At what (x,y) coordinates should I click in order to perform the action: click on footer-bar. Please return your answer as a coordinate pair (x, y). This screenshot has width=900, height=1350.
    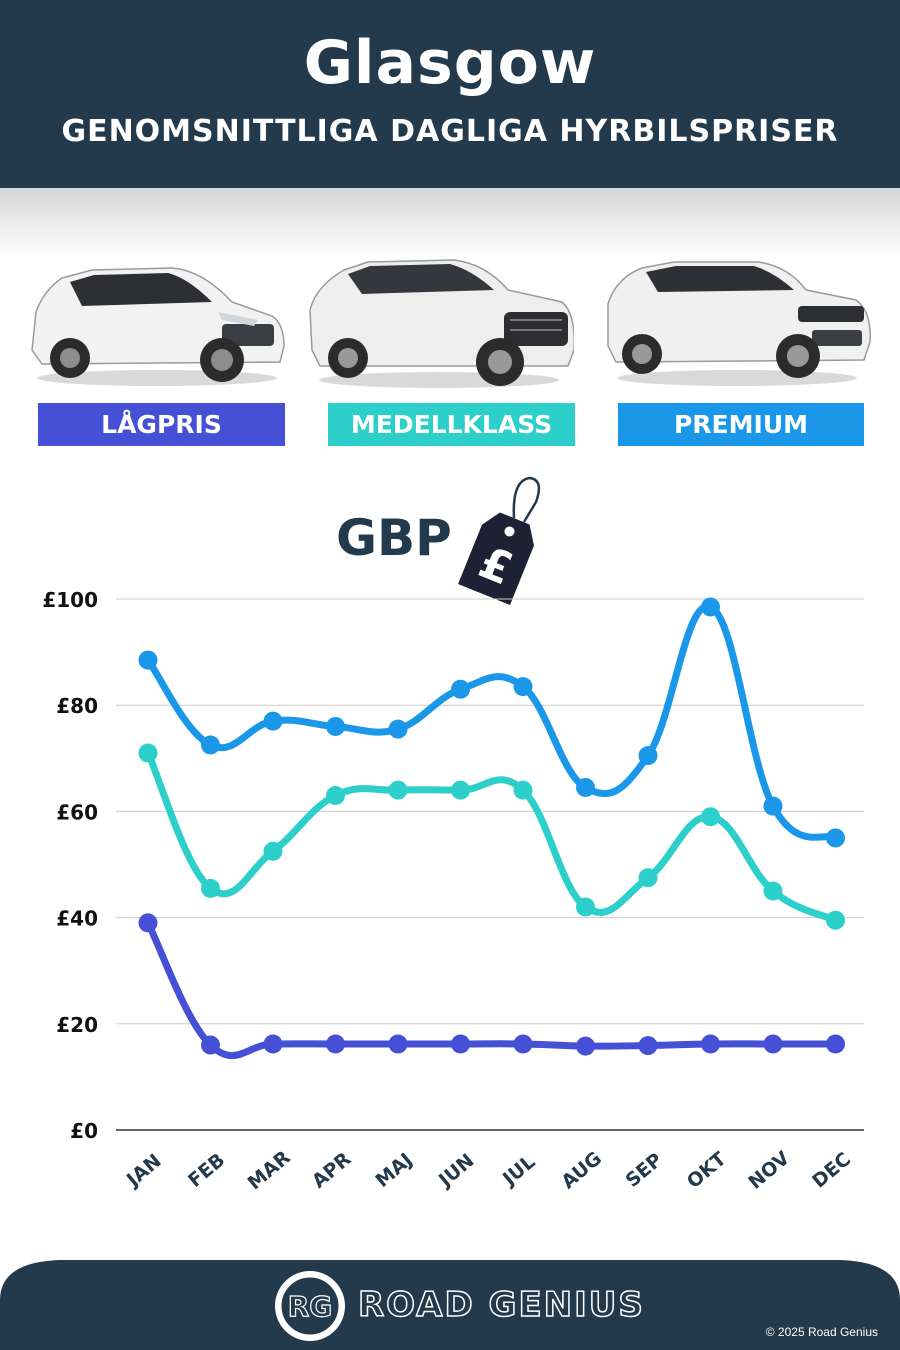
    Looking at the image, I should click on (450, 1305).